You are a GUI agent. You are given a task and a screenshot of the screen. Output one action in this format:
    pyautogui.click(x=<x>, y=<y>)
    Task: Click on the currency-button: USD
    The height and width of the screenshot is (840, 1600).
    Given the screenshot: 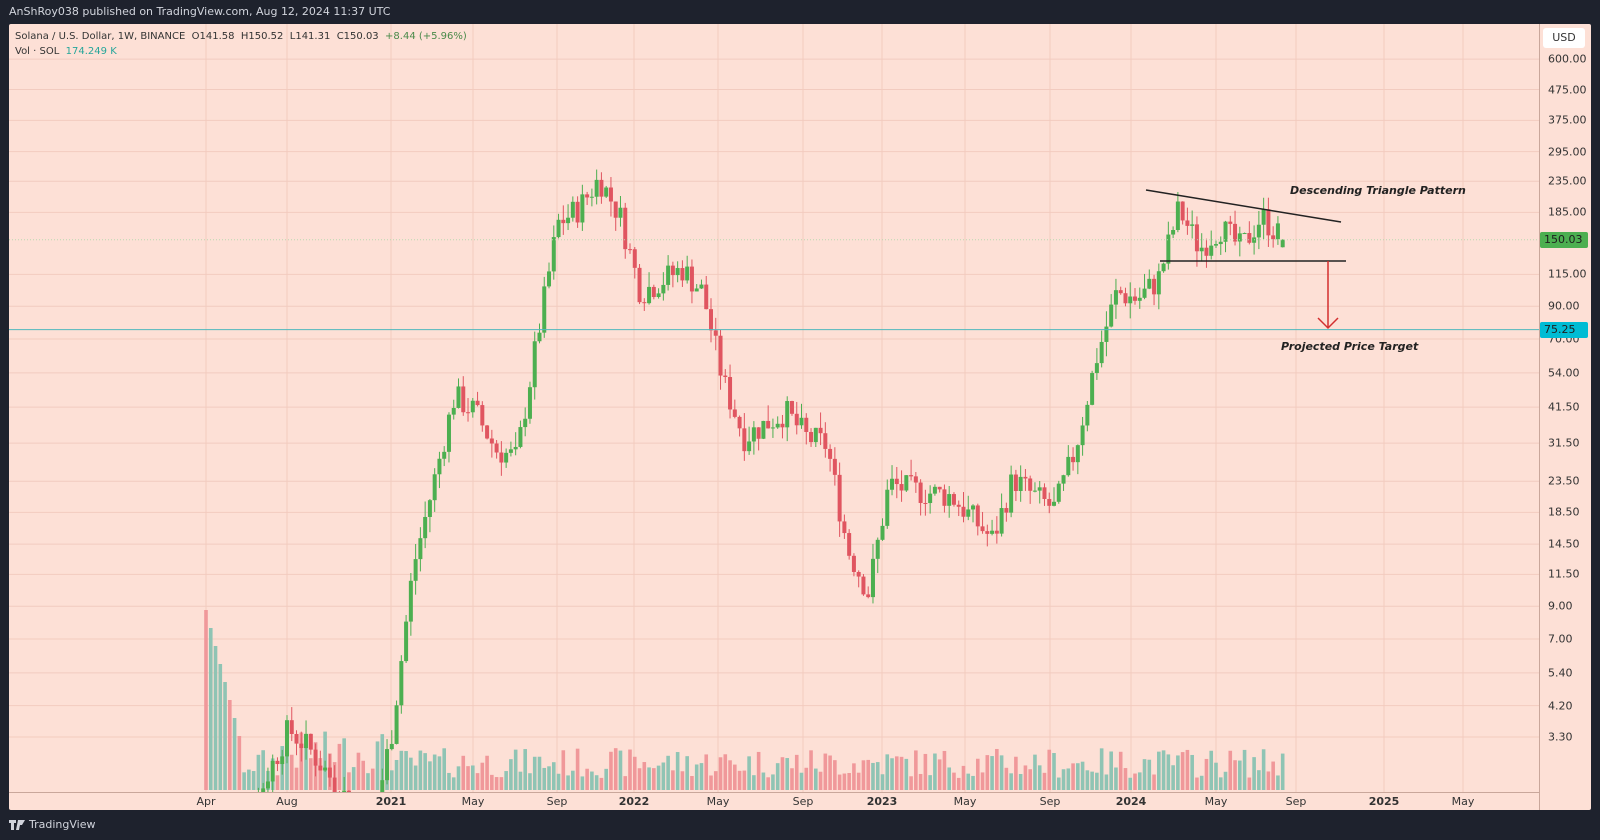 What is the action you would take?
    pyautogui.click(x=1564, y=38)
    